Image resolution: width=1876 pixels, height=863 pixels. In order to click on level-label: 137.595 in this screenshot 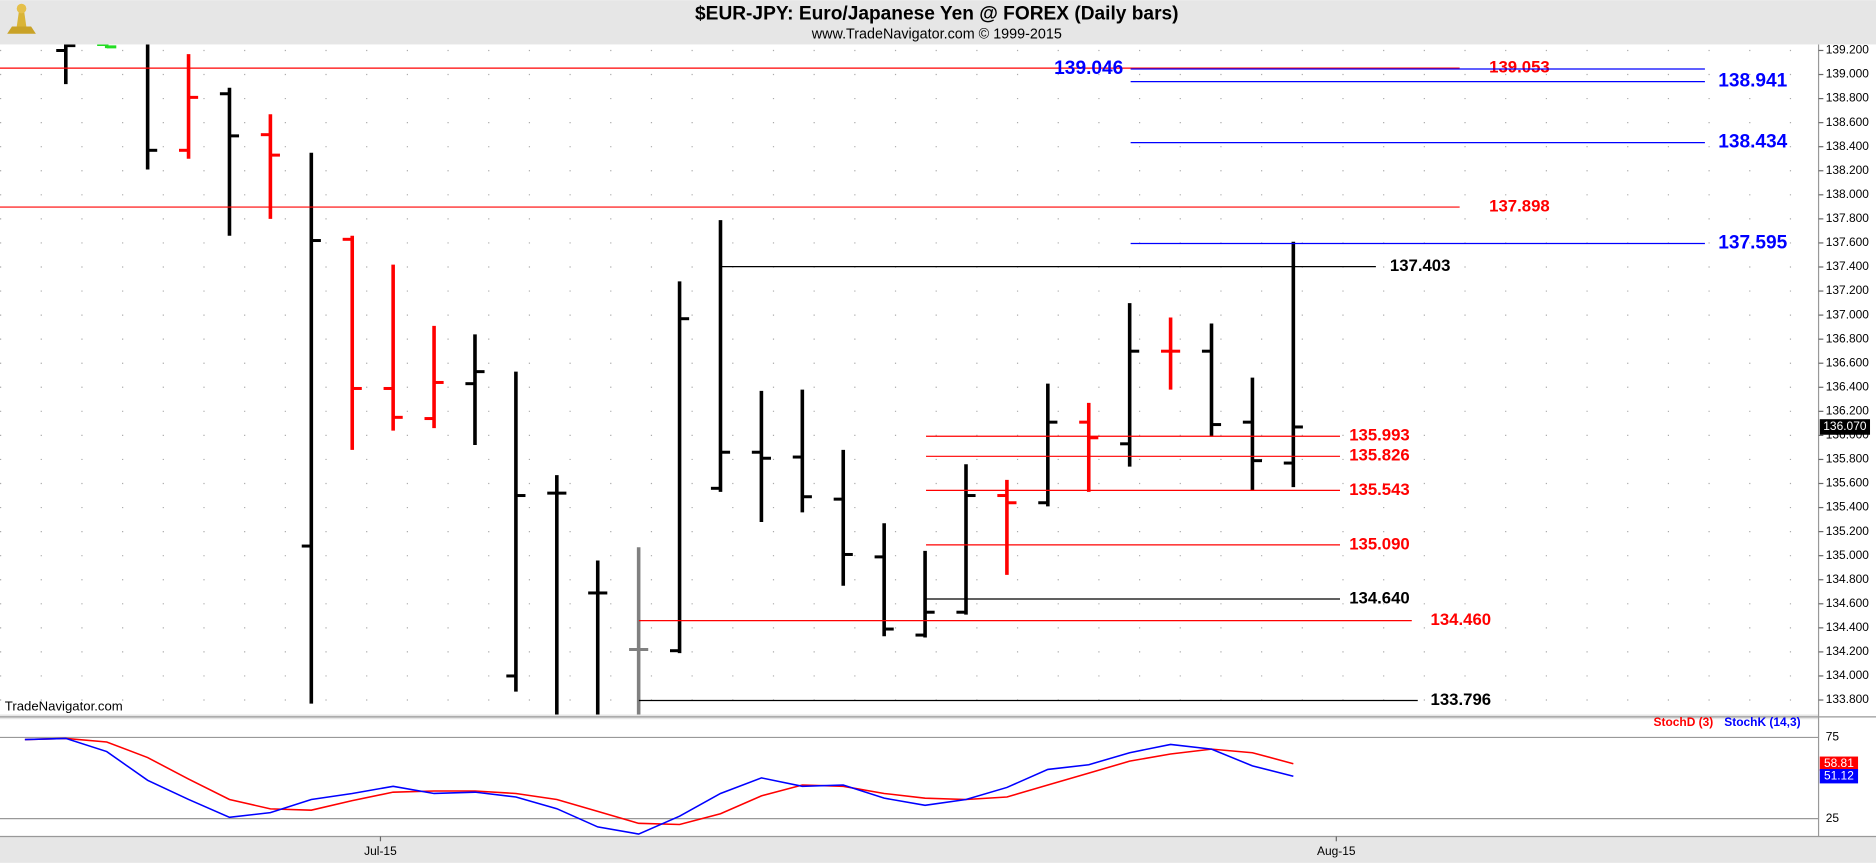, I will do `click(1752, 243)`.